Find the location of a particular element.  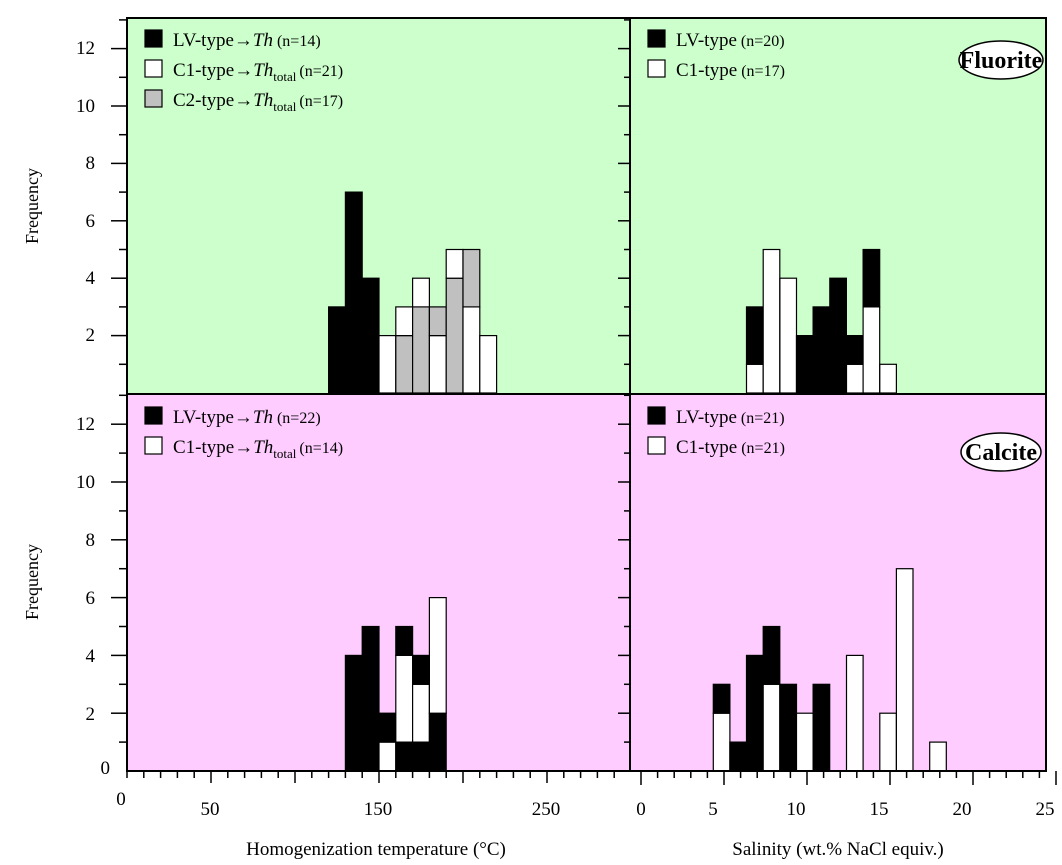

x-tick-label-temp-50: 50 is located at coordinates (210, 809).